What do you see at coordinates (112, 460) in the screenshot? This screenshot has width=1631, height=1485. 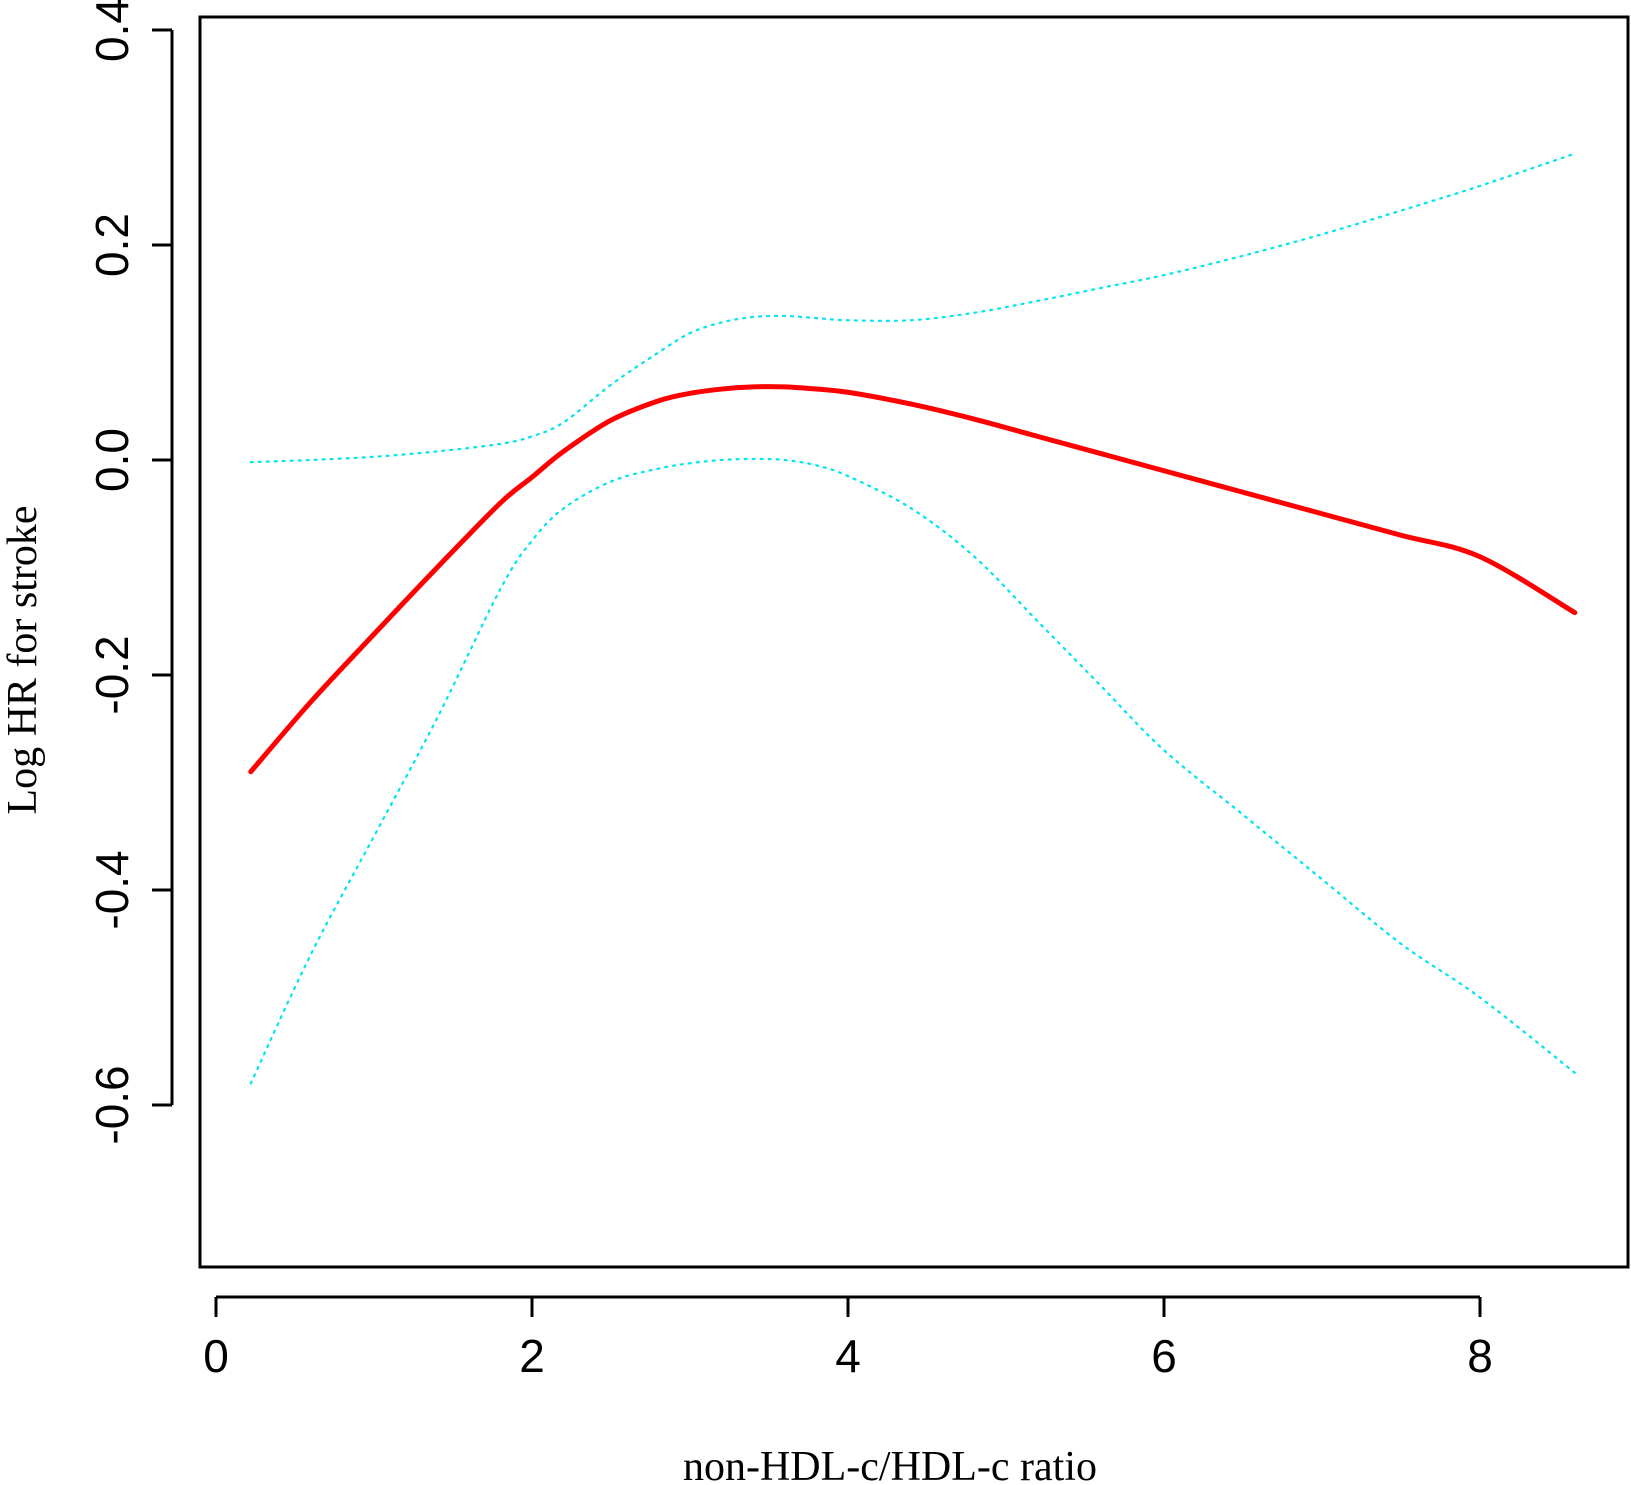 I see `y-tick-label: 0.0` at bounding box center [112, 460].